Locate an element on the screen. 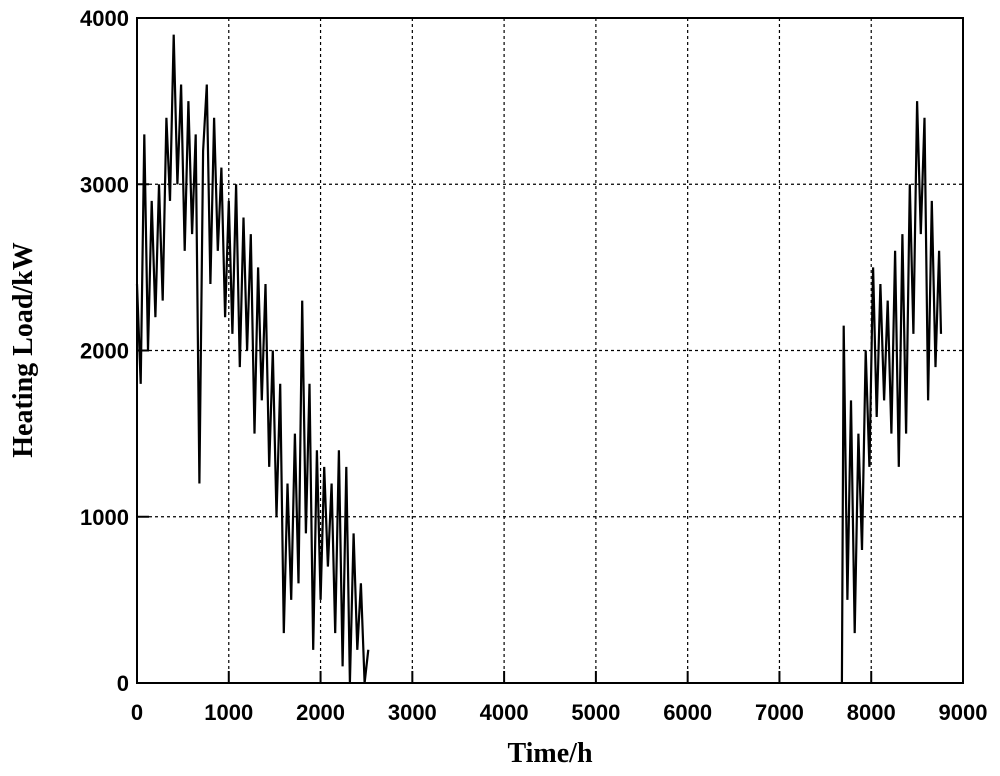 The image size is (1000, 776). y-tick-label: 2000 is located at coordinates (104, 351).